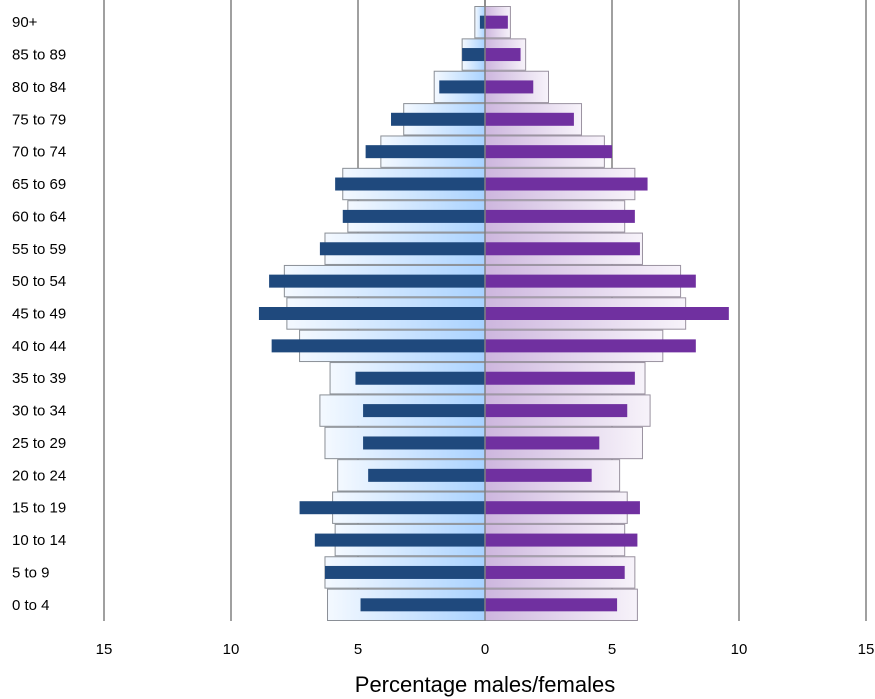 This screenshot has width=875, height=699. What do you see at coordinates (39, 475) in the screenshot?
I see `category-label: 20 to 24` at bounding box center [39, 475].